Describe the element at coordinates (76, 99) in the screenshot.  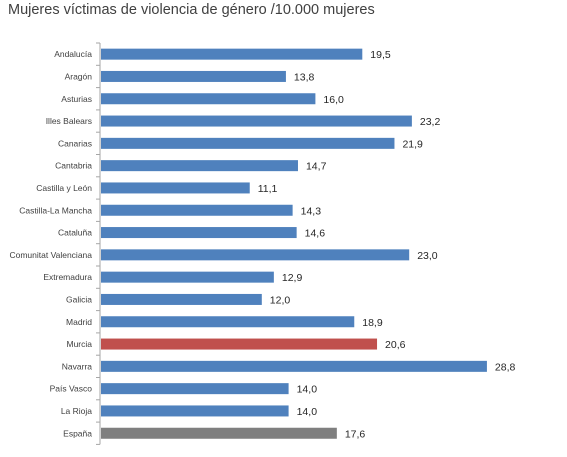
I see `category-label-asturias: Asturias` at that location.